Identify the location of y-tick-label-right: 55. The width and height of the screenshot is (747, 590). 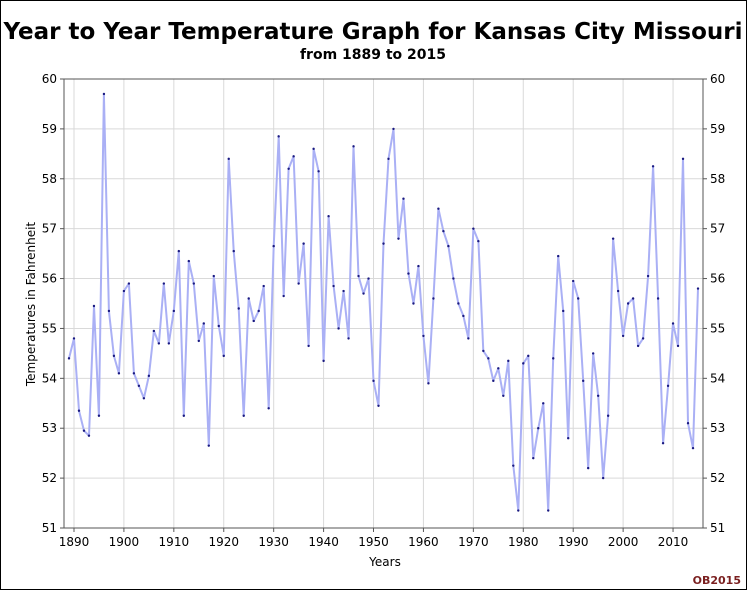
(717, 328).